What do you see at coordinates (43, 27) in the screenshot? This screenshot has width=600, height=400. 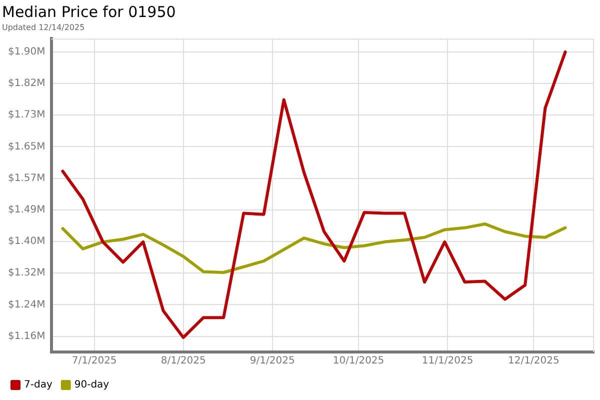 I see `chart-subtitle: Updated 12/14/2025` at bounding box center [43, 27].